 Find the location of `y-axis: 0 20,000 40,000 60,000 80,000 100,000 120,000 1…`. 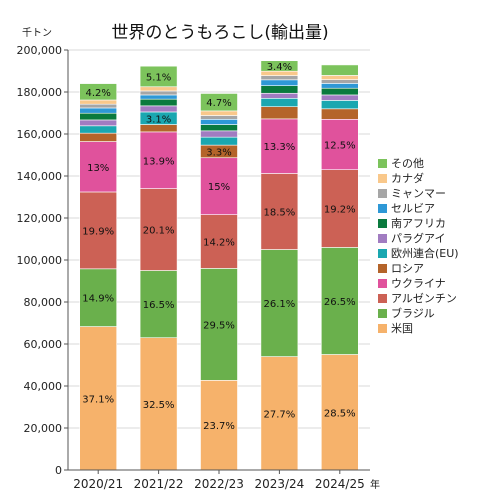

y-axis: 0 20,000 40,000 60,000 80,000 100,000 120,000 1… is located at coordinates (43, 260).